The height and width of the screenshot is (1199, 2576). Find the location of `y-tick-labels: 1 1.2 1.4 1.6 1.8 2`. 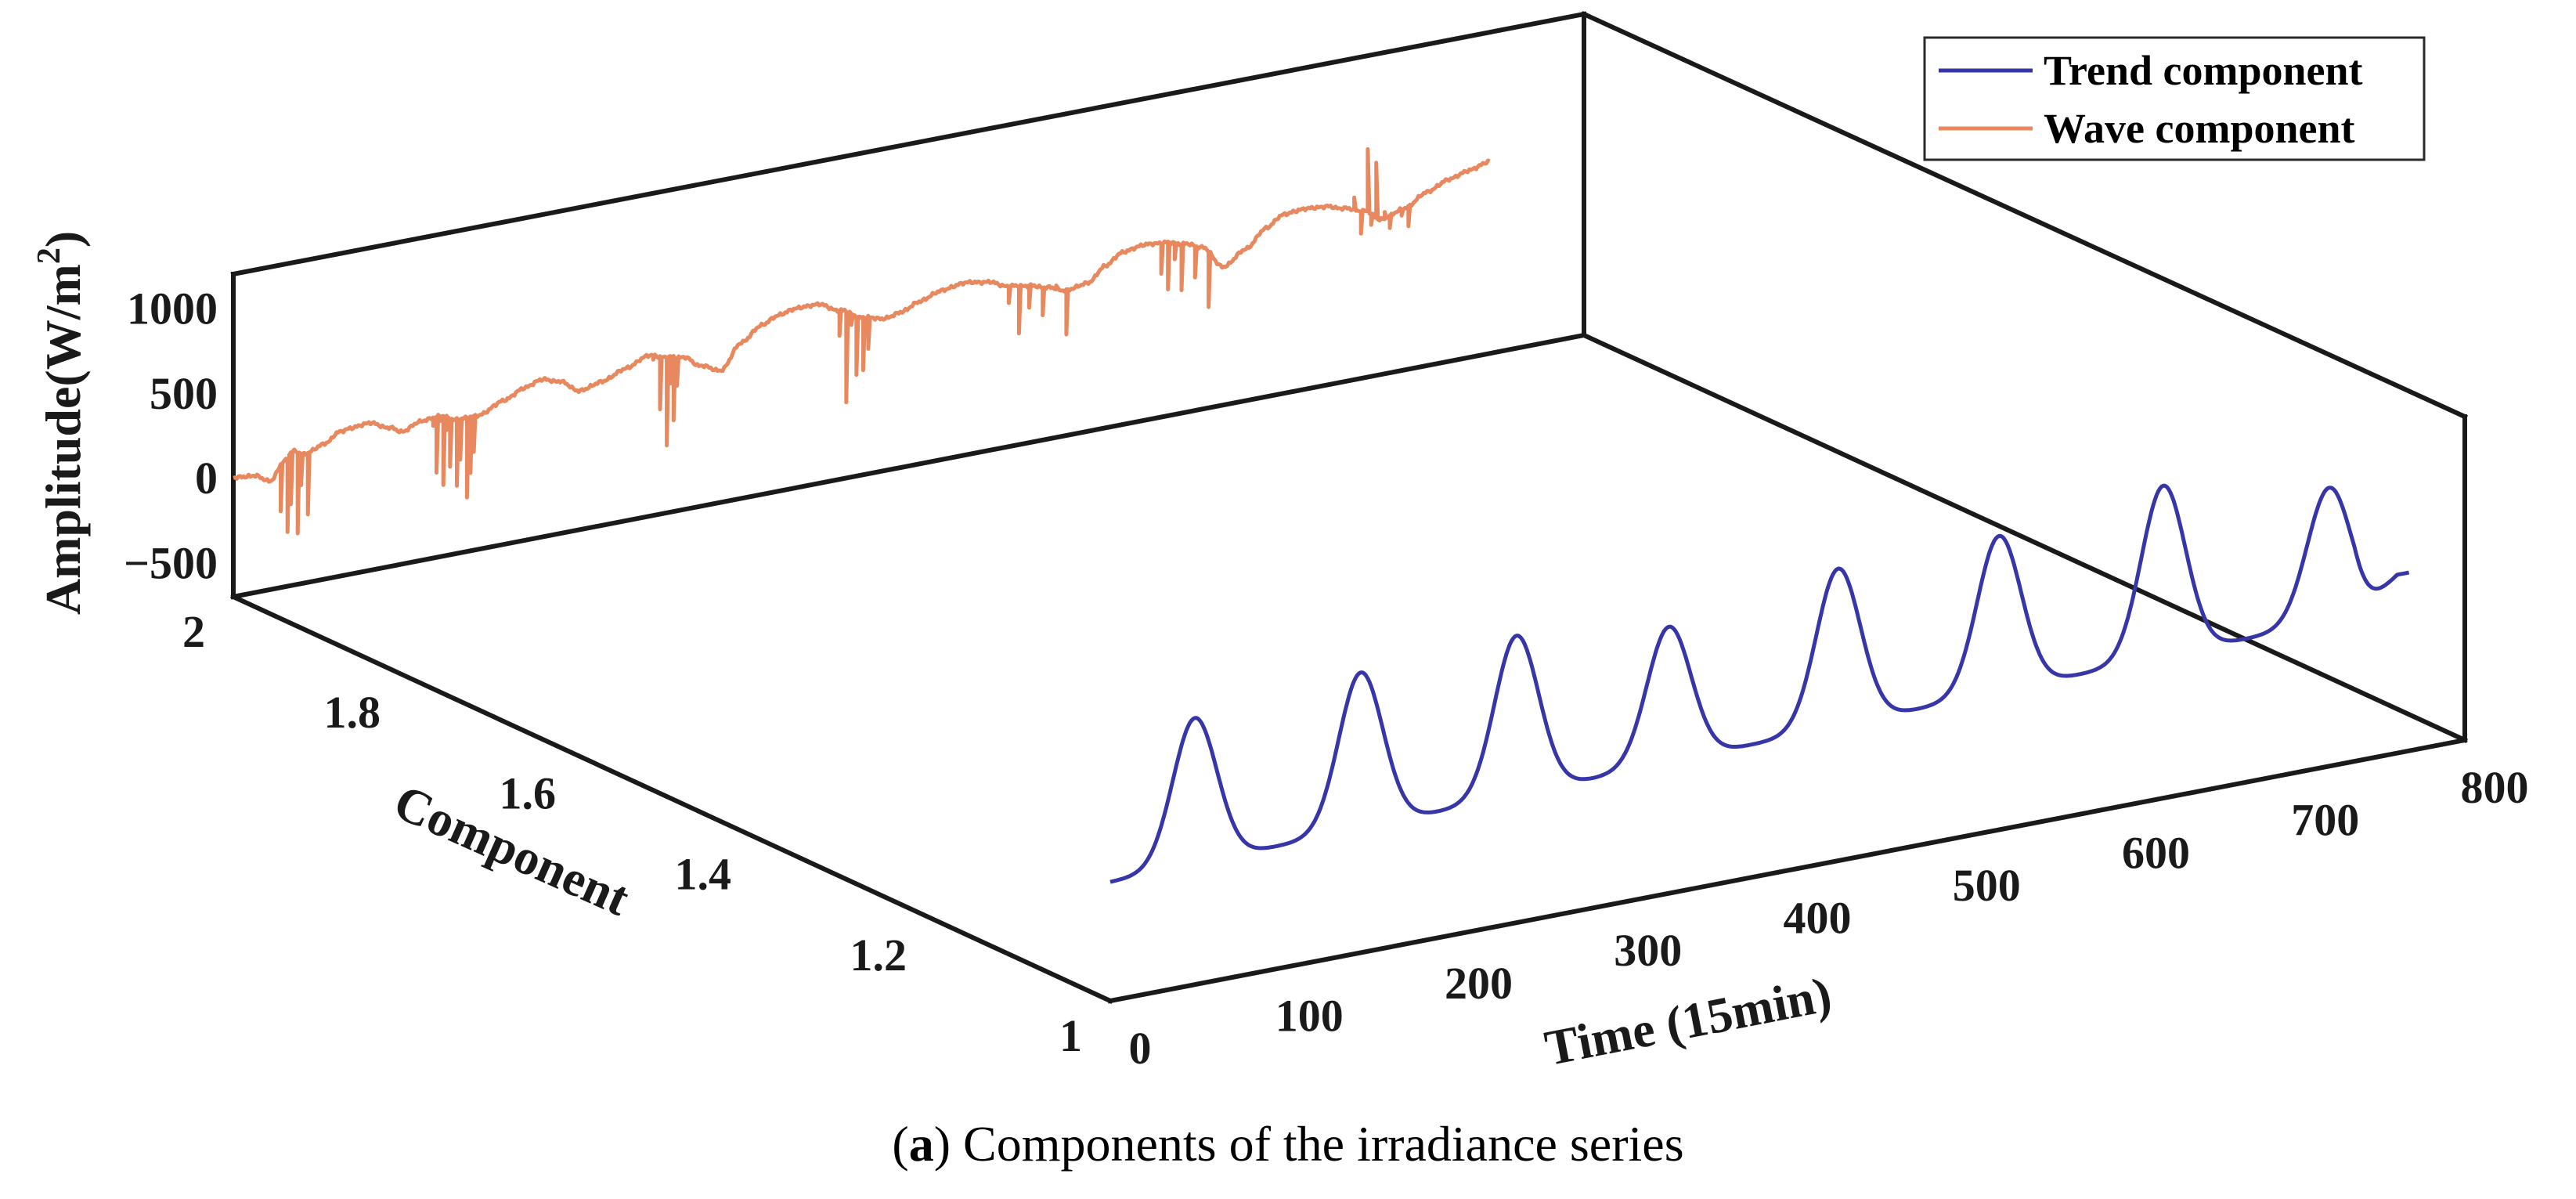

y-tick-labels: 1 1.2 1.4 1.6 1.8 2 is located at coordinates (632, 833).